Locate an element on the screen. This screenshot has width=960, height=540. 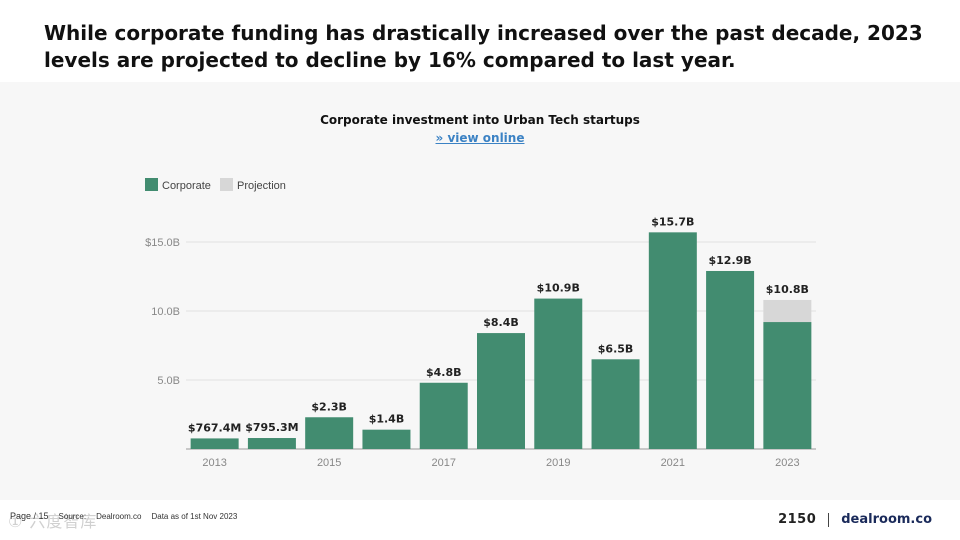
x-tick-label: 2023 is located at coordinates (787, 463).